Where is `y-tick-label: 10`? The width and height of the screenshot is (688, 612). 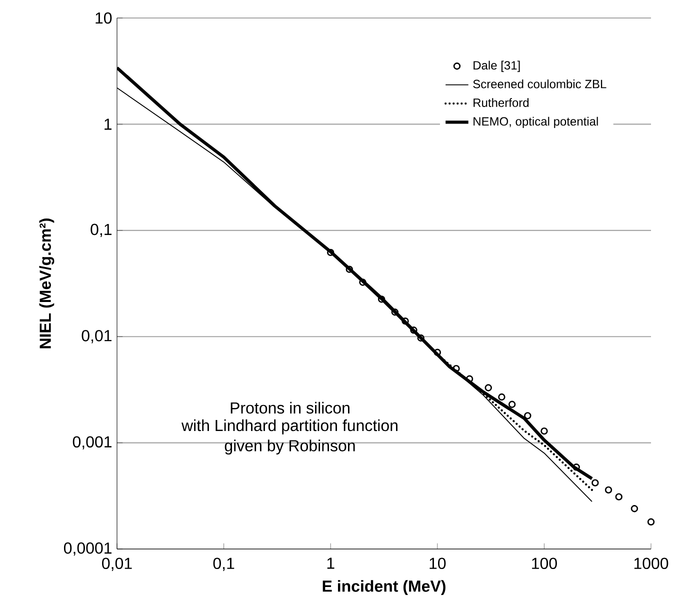 y-tick-label: 10 is located at coordinates (104, 18).